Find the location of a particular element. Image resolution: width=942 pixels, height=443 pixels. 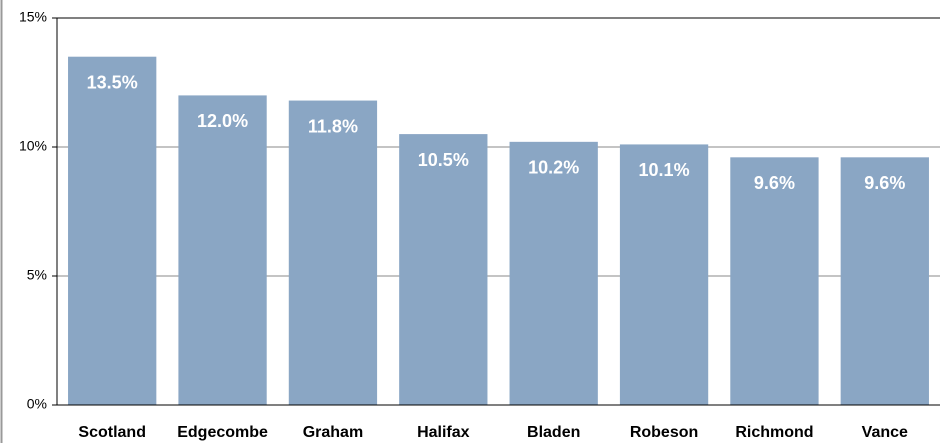

x-tick-label: Richmond is located at coordinates (774, 432).